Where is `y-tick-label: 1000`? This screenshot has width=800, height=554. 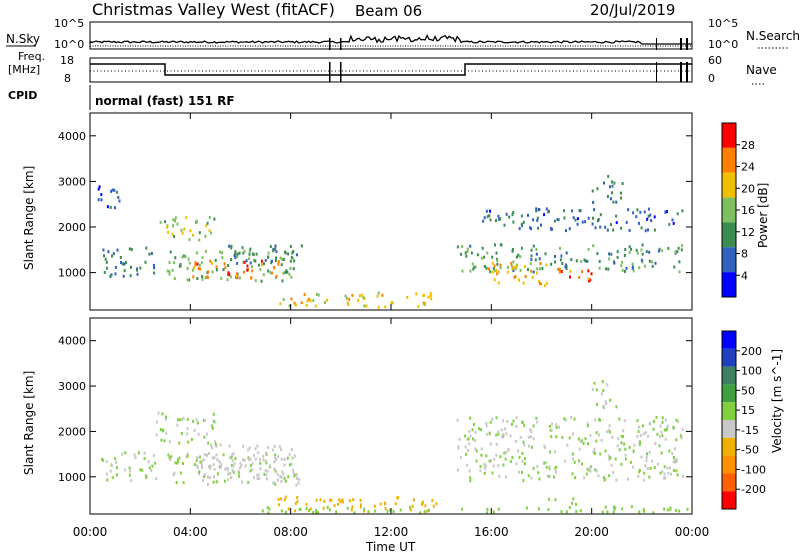 y-tick-label: 1000 is located at coordinates (72, 477).